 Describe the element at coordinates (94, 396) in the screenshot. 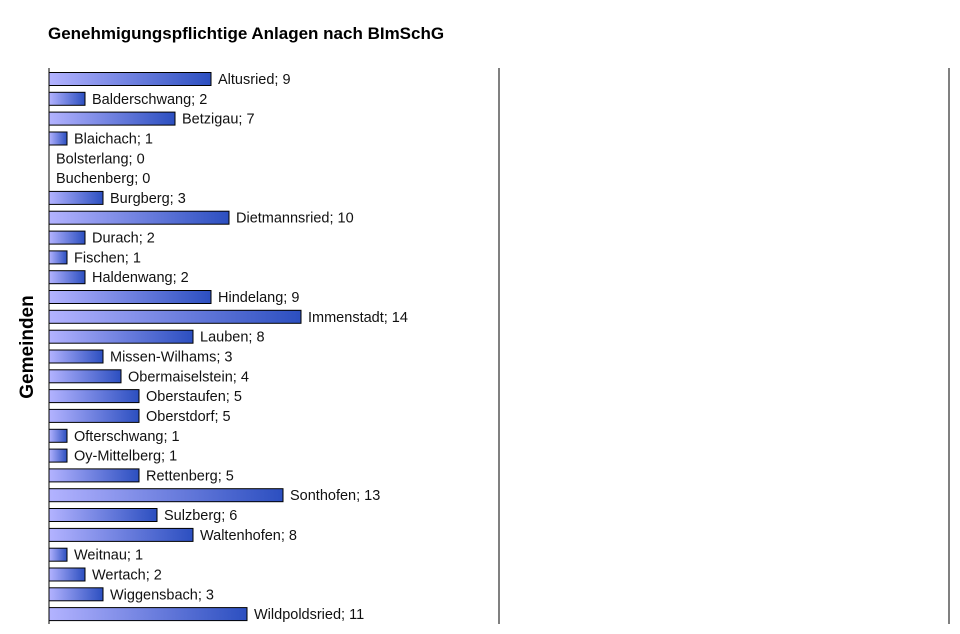

I see `bar-oberstaufen` at that location.